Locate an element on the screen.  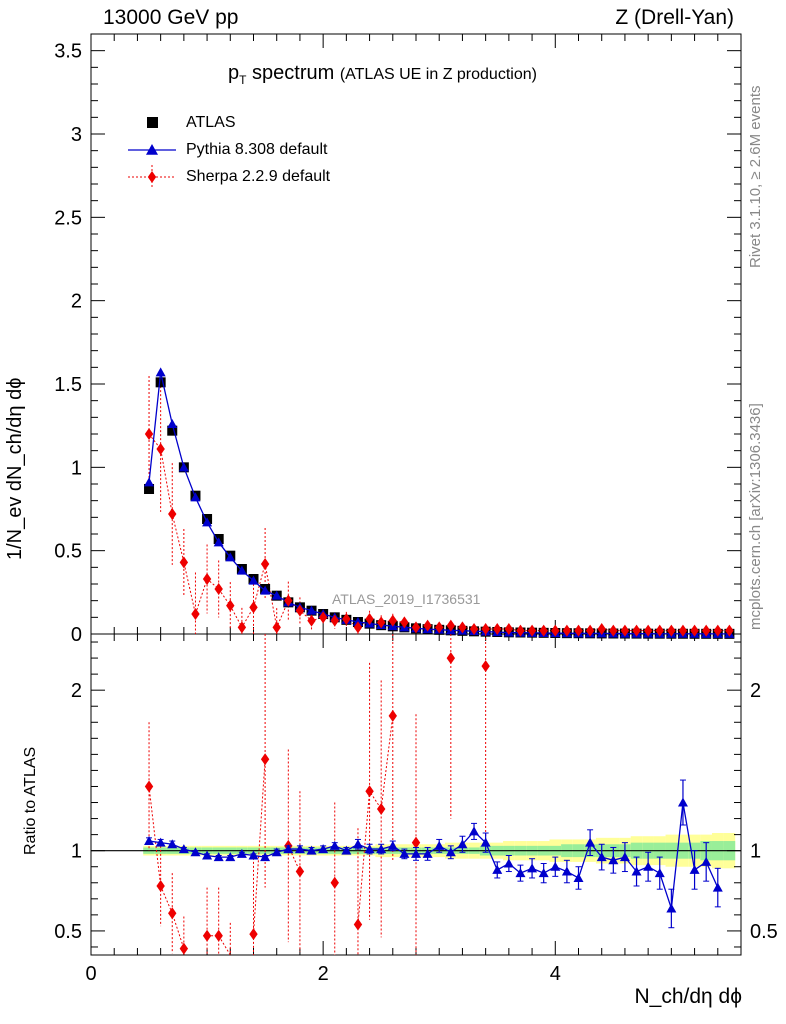
x-tick-label: 2 is located at coordinates (323, 974).